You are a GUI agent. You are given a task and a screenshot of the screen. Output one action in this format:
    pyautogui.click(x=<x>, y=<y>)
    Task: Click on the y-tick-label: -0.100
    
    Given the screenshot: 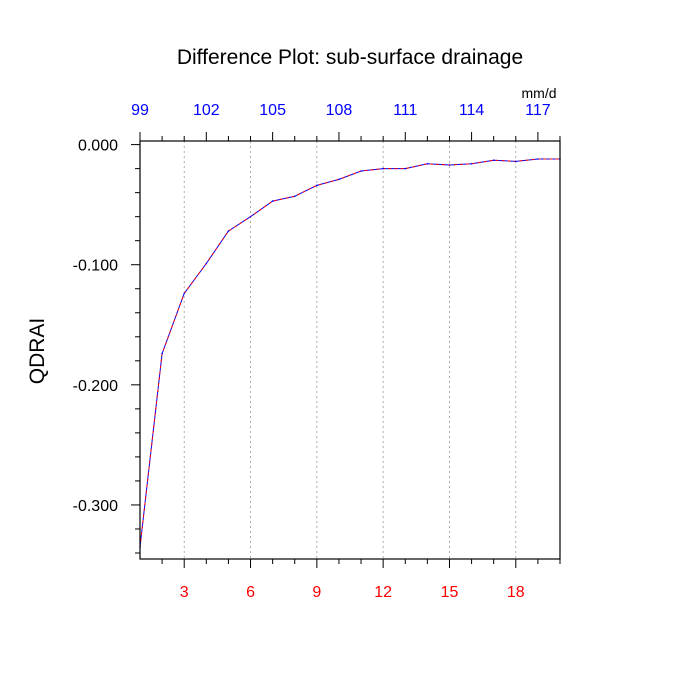 What is the action you would take?
    pyautogui.click(x=95, y=266)
    